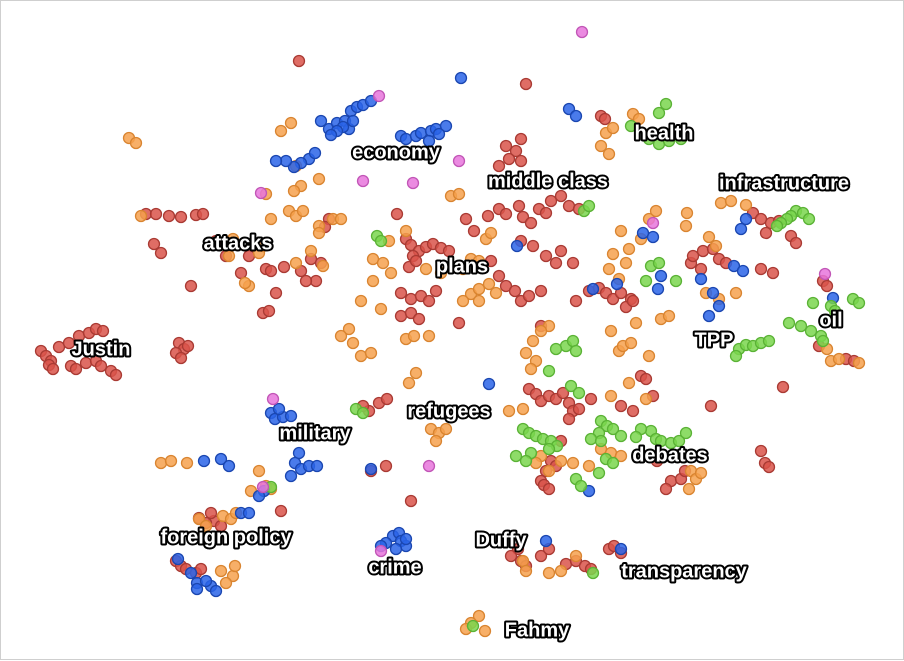  I want to click on topic-label-attacks: attacks, so click(238, 243).